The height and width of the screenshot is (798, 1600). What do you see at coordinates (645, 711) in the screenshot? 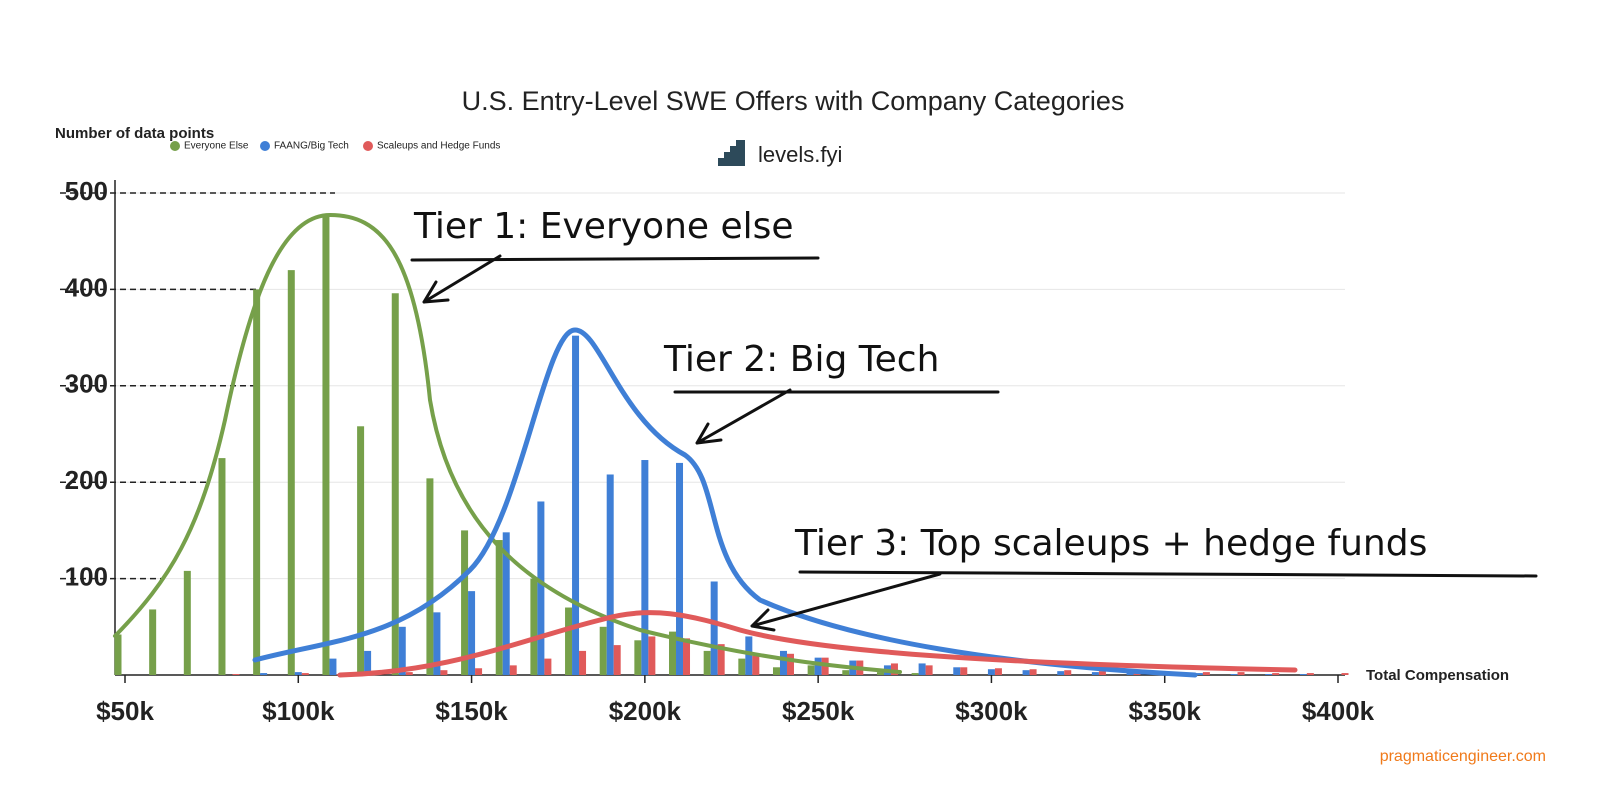
I see `x-tick-label: $200k` at bounding box center [645, 711].